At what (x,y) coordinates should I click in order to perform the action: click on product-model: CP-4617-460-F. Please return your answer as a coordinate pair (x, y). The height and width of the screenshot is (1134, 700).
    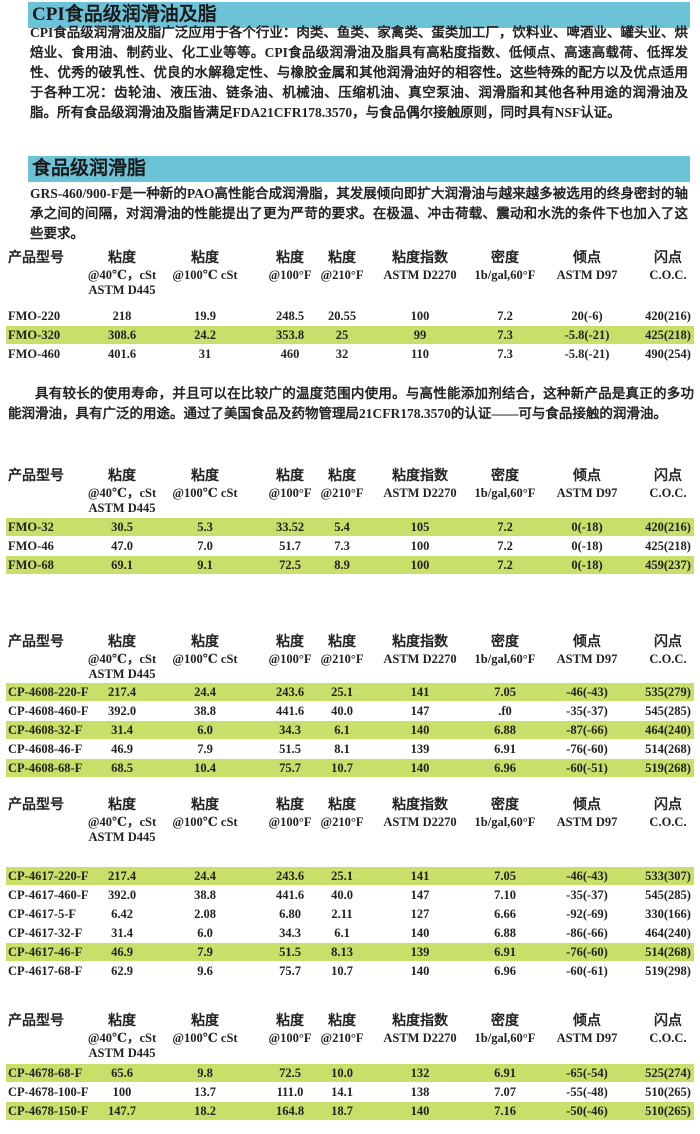
    Looking at the image, I should click on (48, 895).